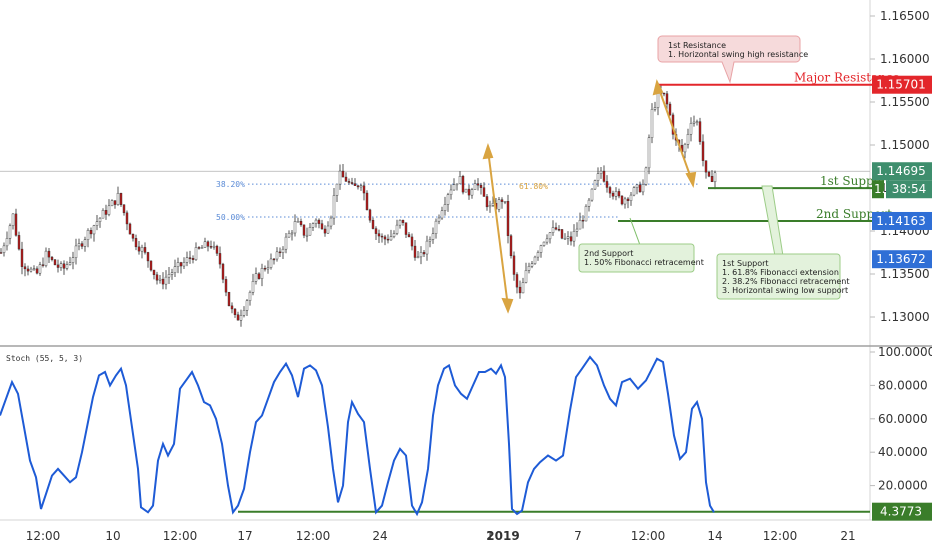  What do you see at coordinates (697, 45) in the screenshot?
I see `resistance-callout-title: 1st Resistance` at bounding box center [697, 45].